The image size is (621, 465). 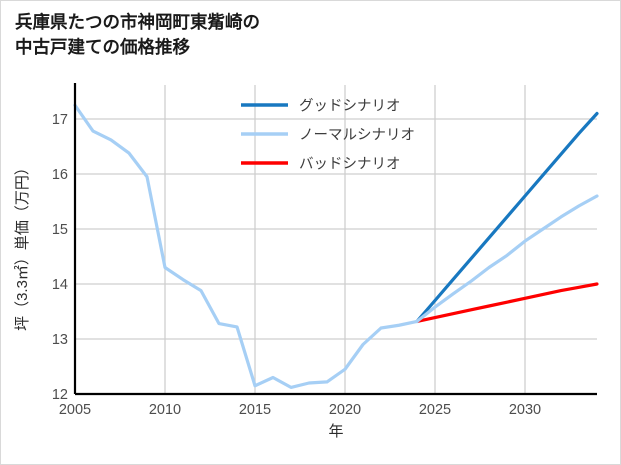 What do you see at coordinates (60, 340) in the screenshot?
I see `y-tick-label: 13` at bounding box center [60, 340].